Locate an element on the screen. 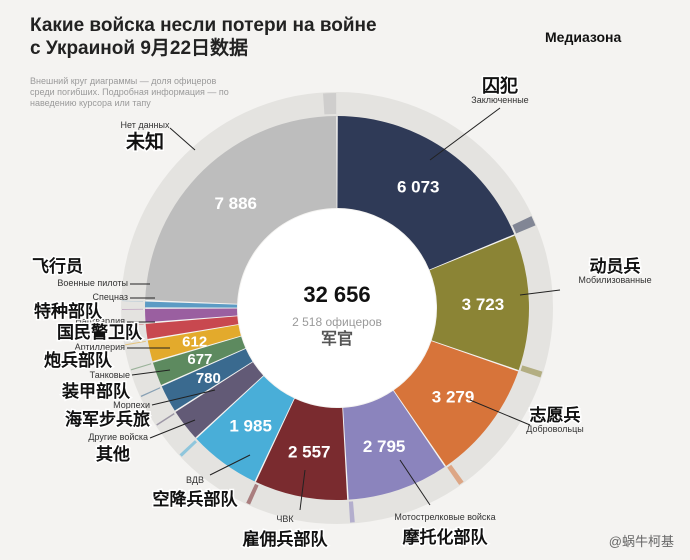 This screenshot has height=560, width=690. label-ru-0: Заключенные is located at coordinates (499, 100).